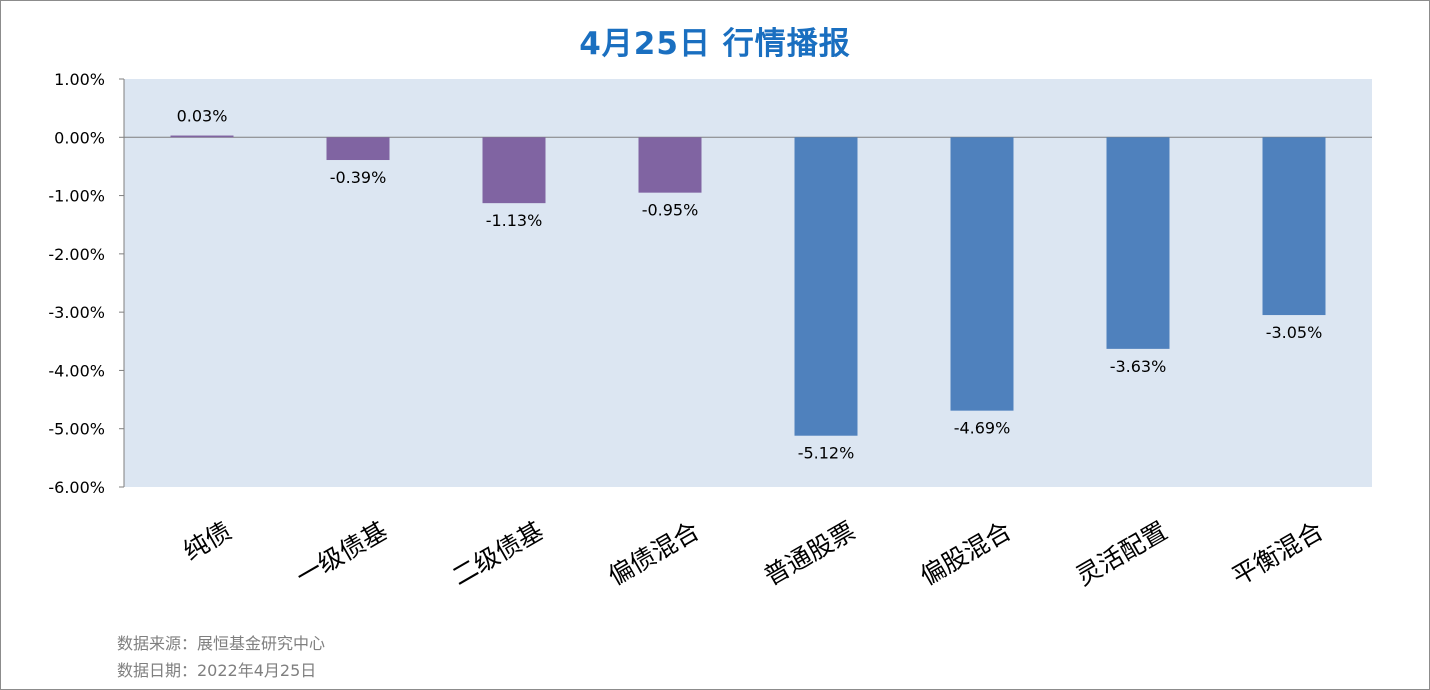 The image size is (1430, 690). What do you see at coordinates (1294, 332) in the screenshot?
I see `data-label: -3.05%` at bounding box center [1294, 332].